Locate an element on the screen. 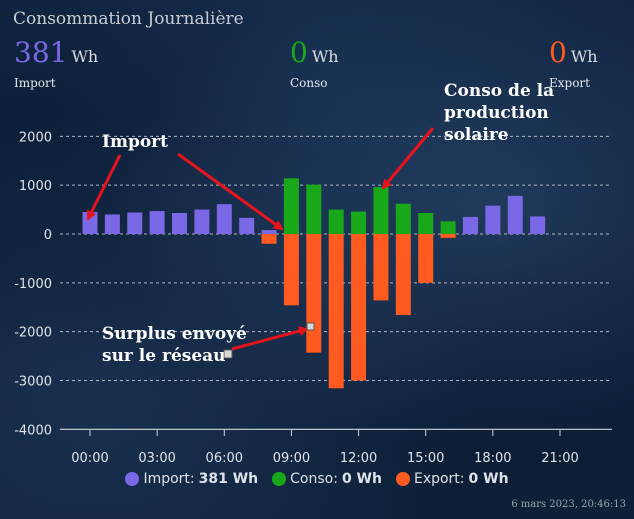 The image size is (634, 519). last-updated-timestamp: 6 mars 2023, 20:46:13 is located at coordinates (568, 504).